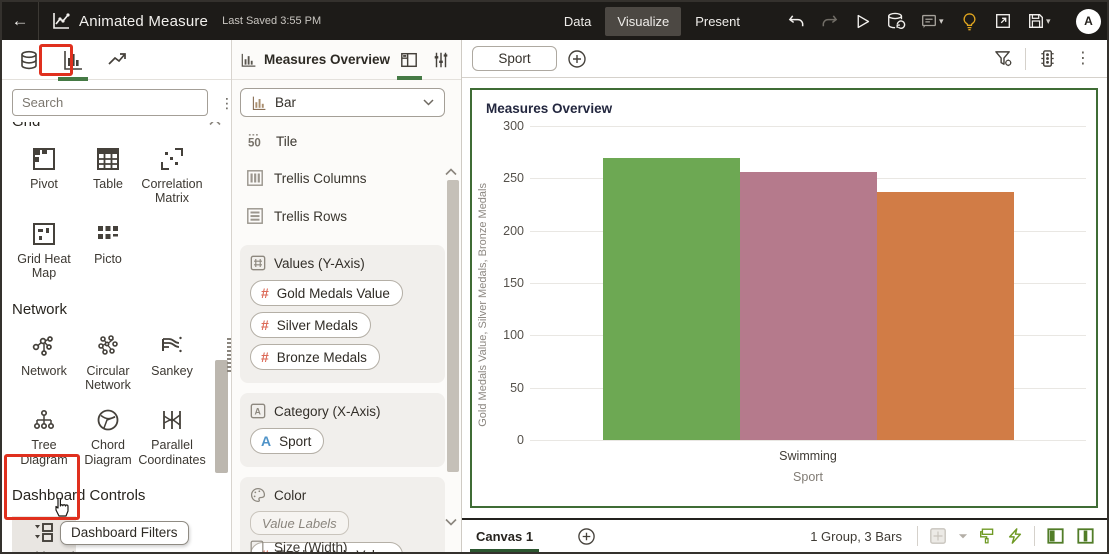 This screenshot has width=1109, height=554. I want to click on viz-type-picto: Picto, so click(108, 252).